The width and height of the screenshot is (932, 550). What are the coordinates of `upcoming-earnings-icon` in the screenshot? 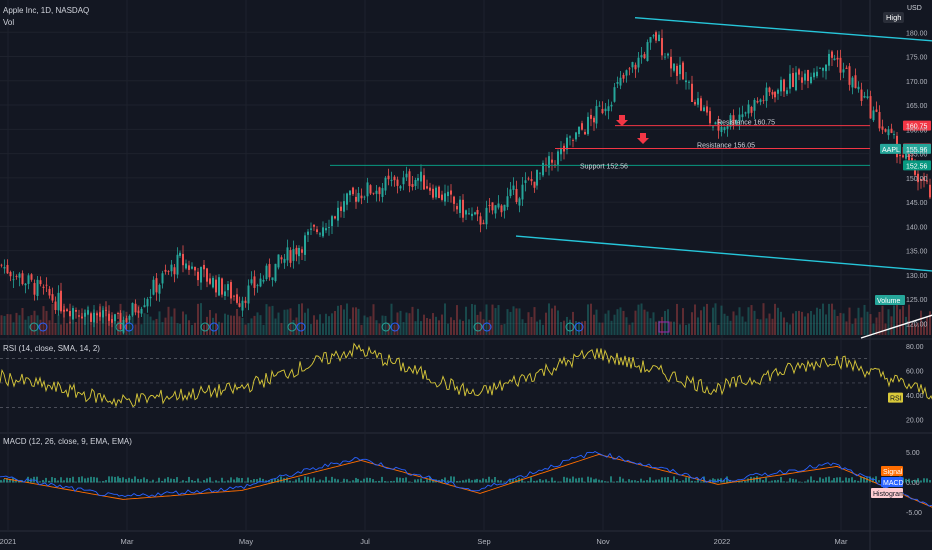 It's located at (664, 327).